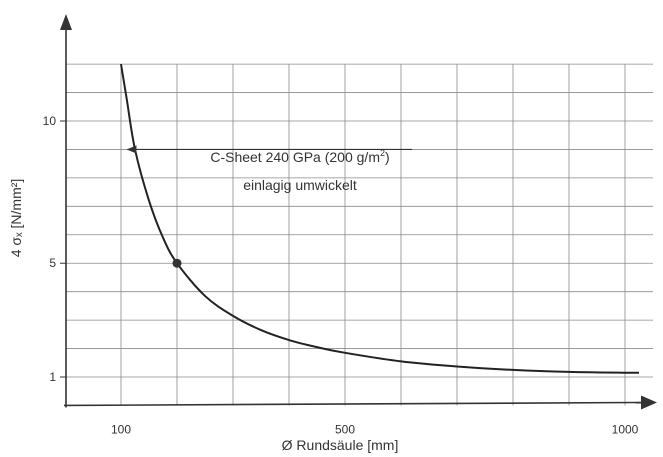 This screenshot has height=457, width=663. What do you see at coordinates (16, 218) in the screenshot?
I see `y-axis-label: 4 σₓ [N/mm²]` at bounding box center [16, 218].